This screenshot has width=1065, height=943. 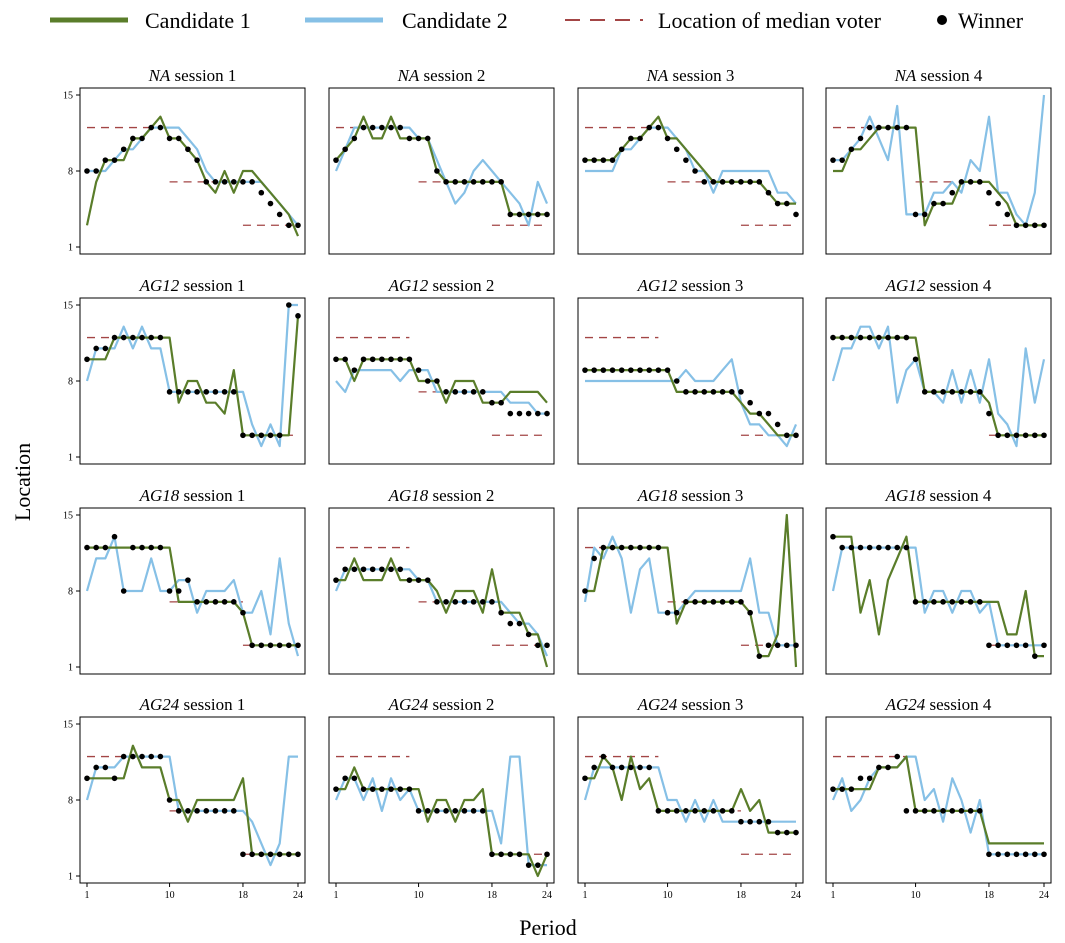 I want to click on panel-title: NA session 2, so click(x=441, y=75).